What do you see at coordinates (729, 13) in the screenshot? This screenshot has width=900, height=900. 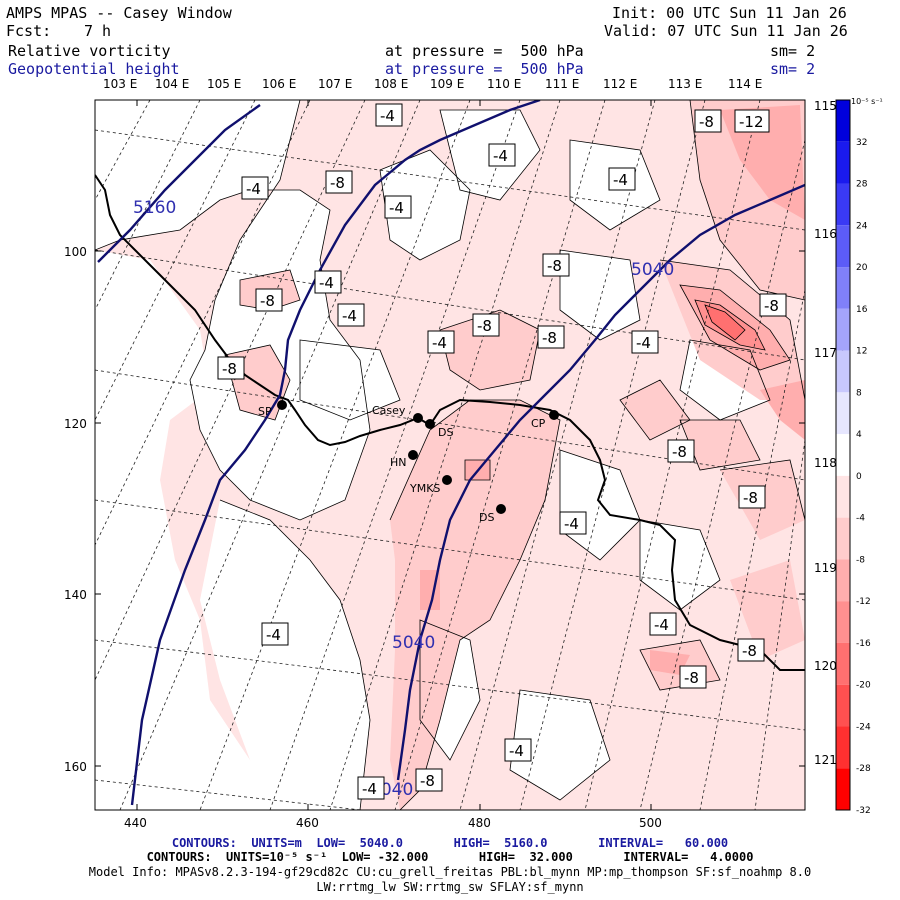 I see `init-time: Init: 00 UTC Sun 11 Jan 26` at bounding box center [729, 13].